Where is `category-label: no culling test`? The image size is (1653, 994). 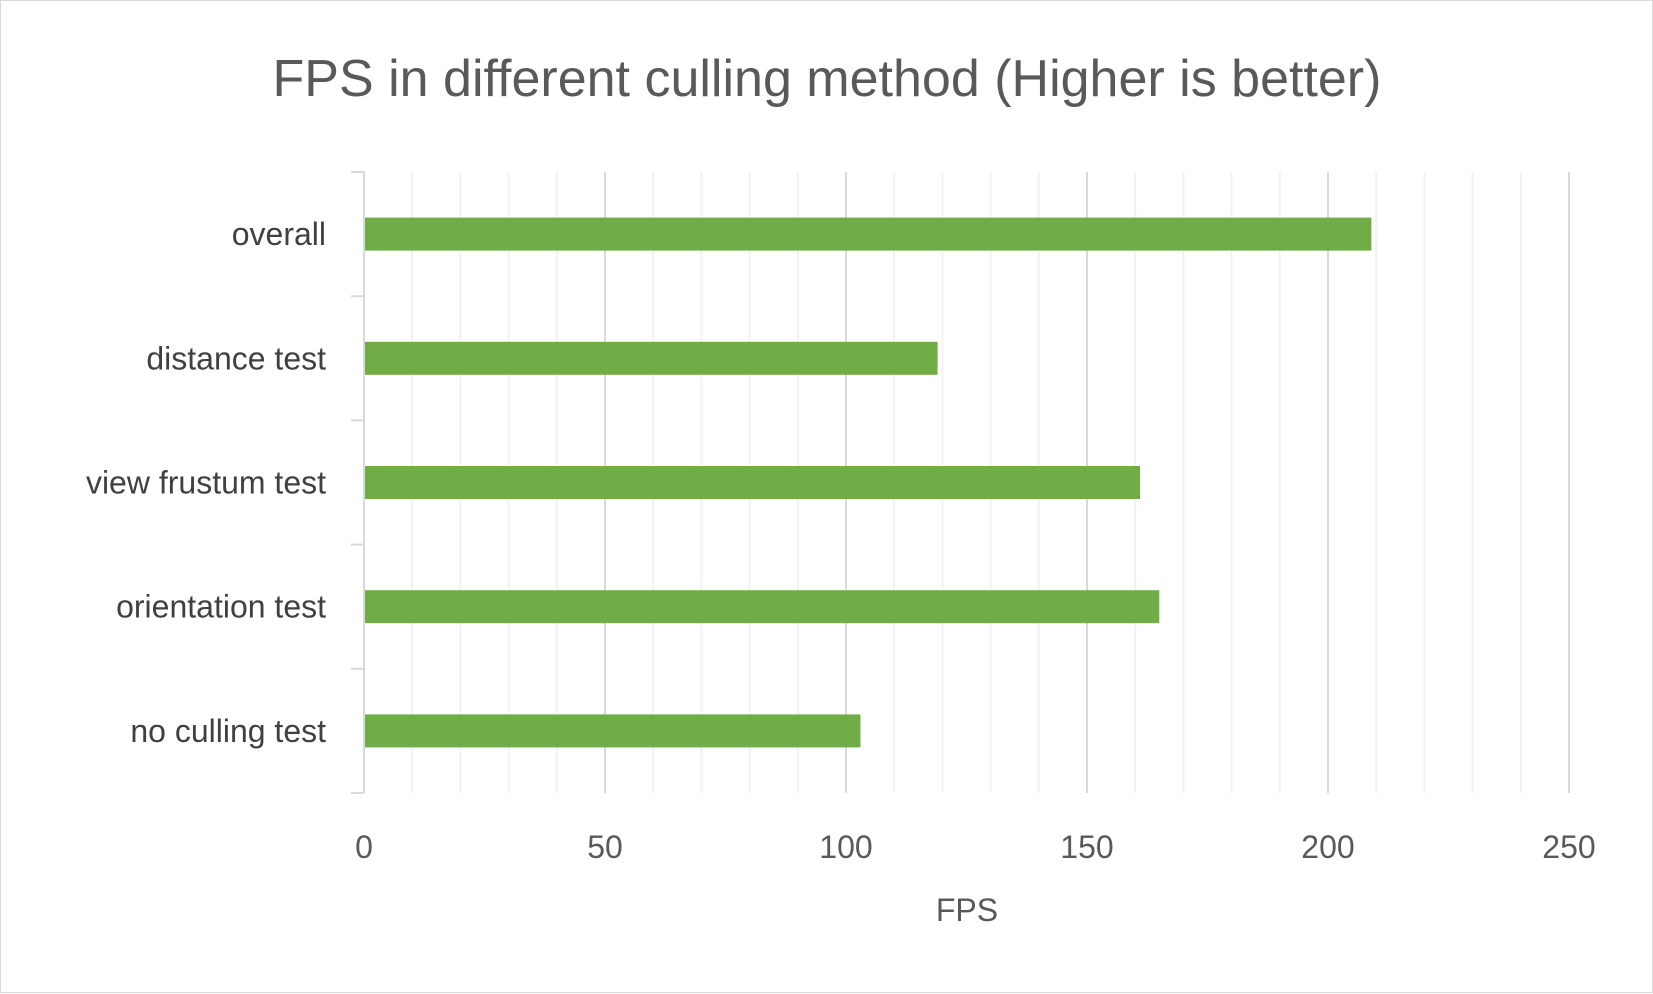
category-label: no culling test is located at coordinates (228, 731).